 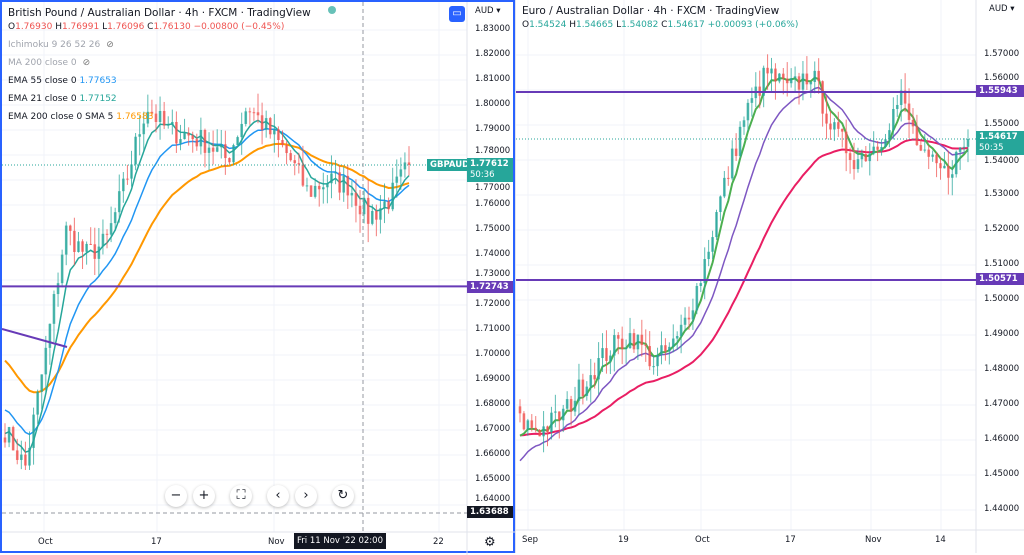 I want to click on indicator-ma200: MA 200 close 0 ⊘, so click(x=159, y=63).